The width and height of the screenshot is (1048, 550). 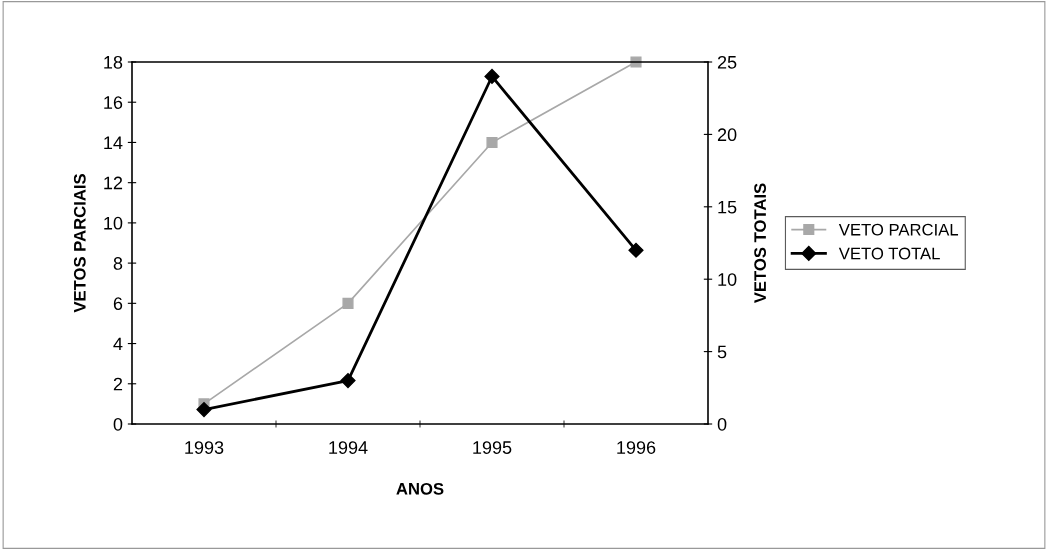 What do you see at coordinates (118, 263) in the screenshot?
I see `y-tick-label: 8` at bounding box center [118, 263].